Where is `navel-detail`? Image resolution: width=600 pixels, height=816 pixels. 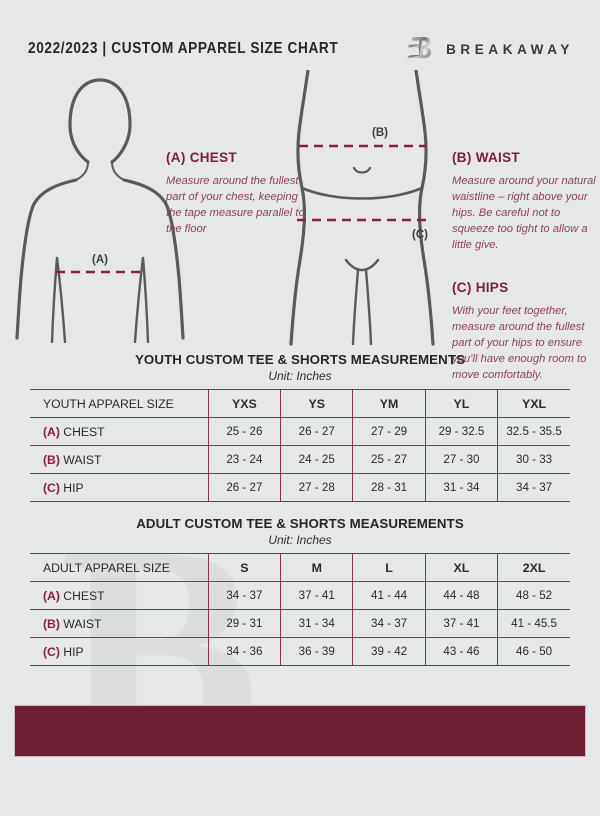 navel-detail is located at coordinates (362, 170).